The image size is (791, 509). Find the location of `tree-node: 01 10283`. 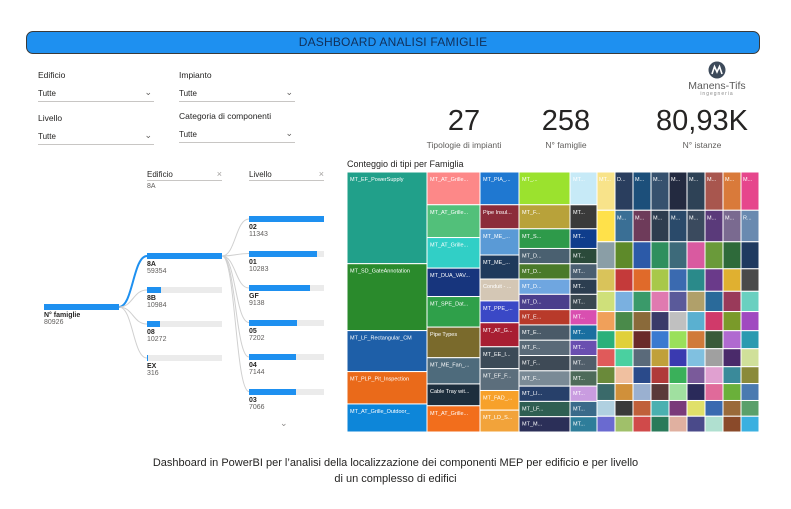

tree-node: 01 10283 is located at coordinates (286, 261).